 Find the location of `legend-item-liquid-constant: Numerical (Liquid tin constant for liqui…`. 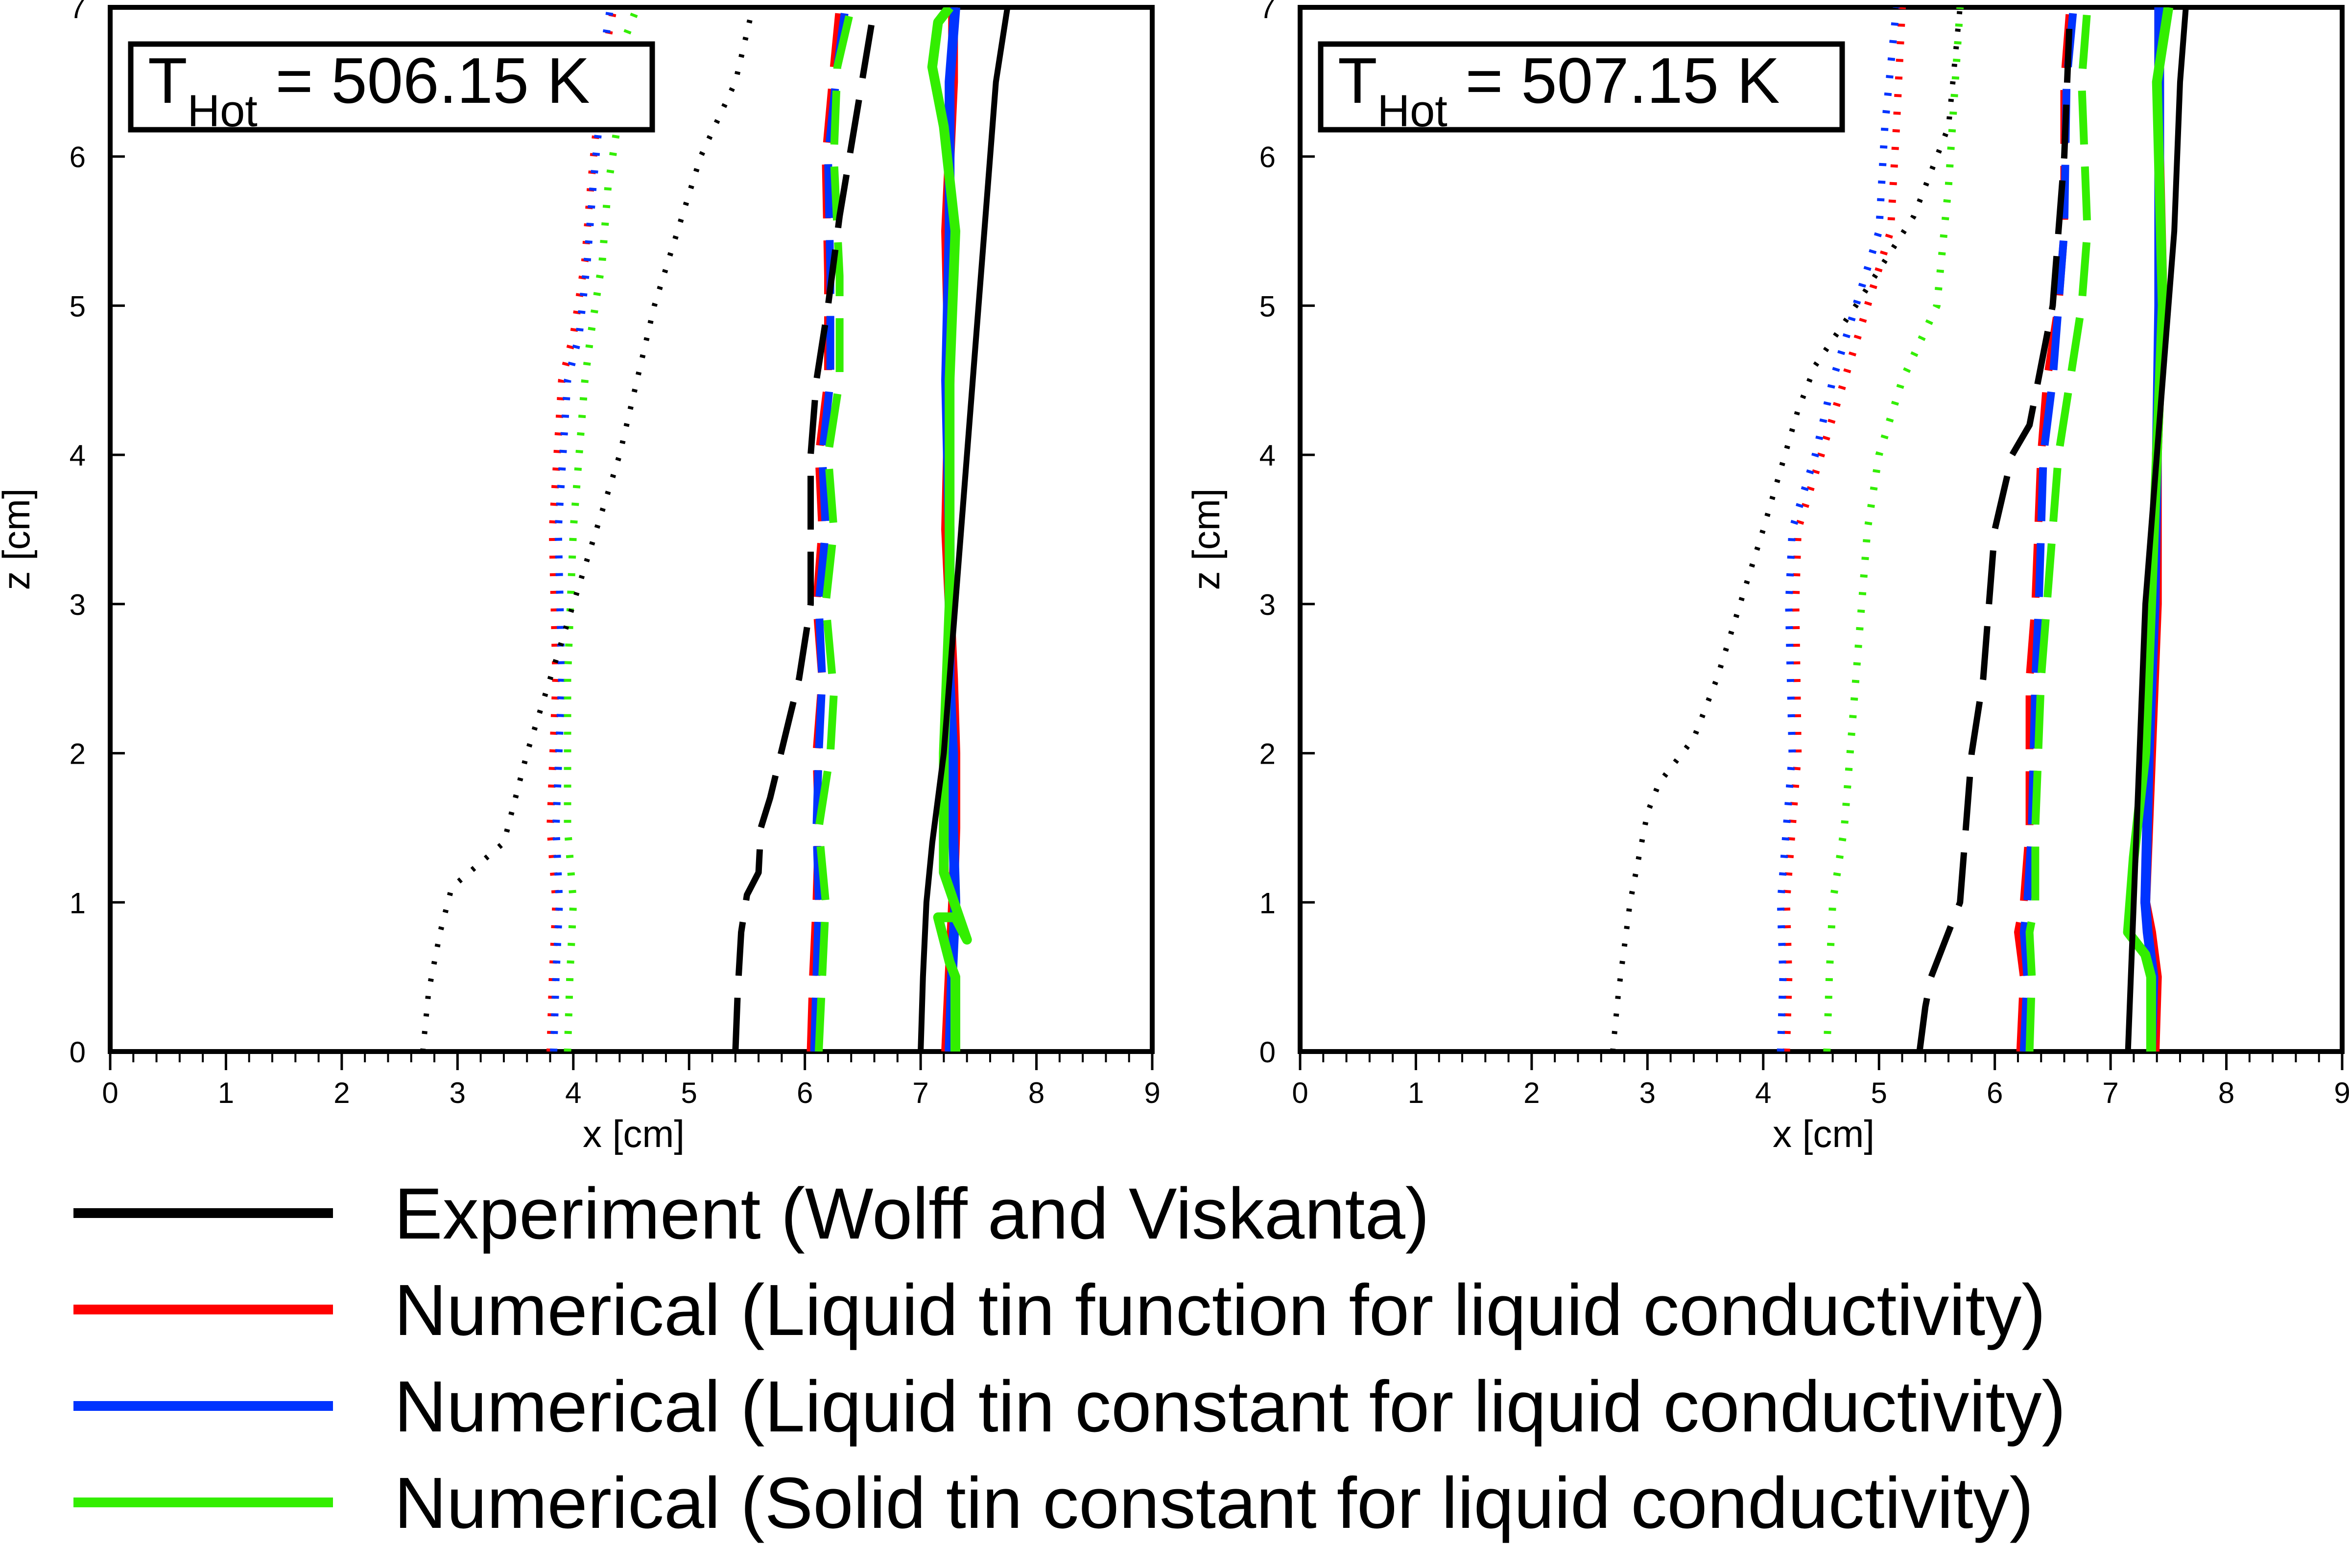

legend-item-liquid-constant: Numerical (Liquid tin constant for liqui… is located at coordinates (1069, 1406).